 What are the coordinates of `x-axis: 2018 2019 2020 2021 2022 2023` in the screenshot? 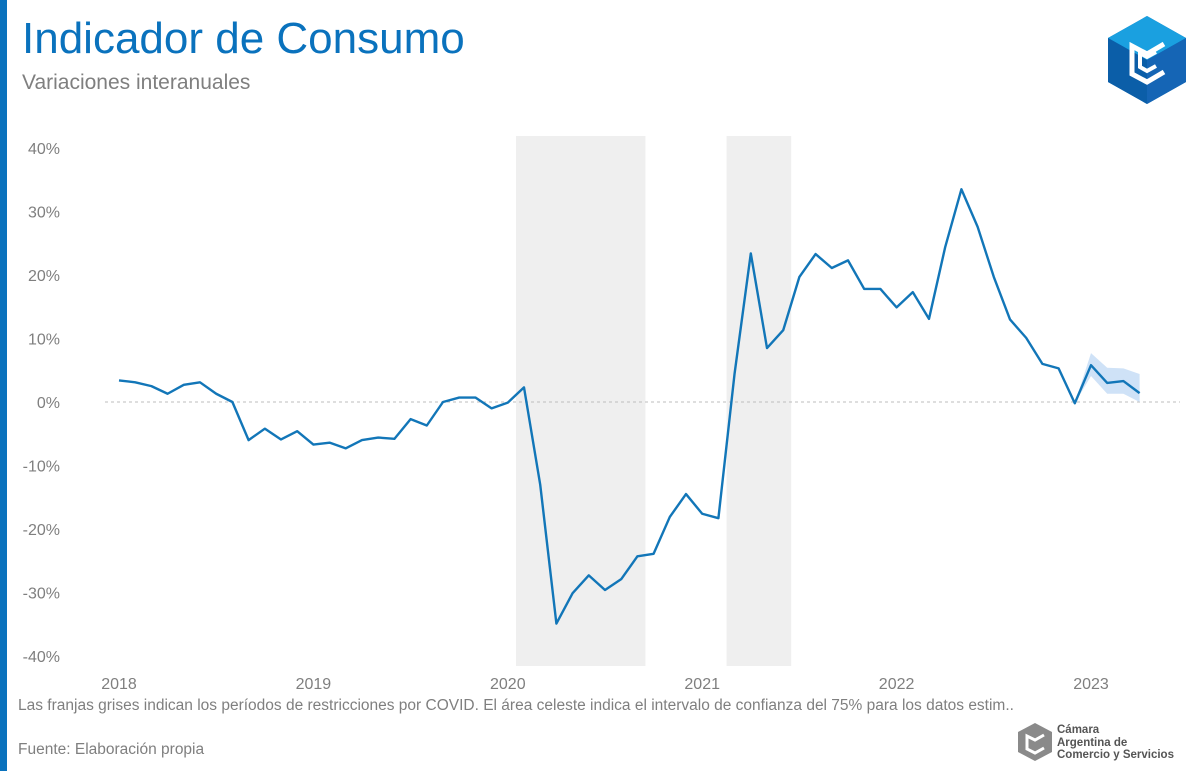 It's located at (605, 684).